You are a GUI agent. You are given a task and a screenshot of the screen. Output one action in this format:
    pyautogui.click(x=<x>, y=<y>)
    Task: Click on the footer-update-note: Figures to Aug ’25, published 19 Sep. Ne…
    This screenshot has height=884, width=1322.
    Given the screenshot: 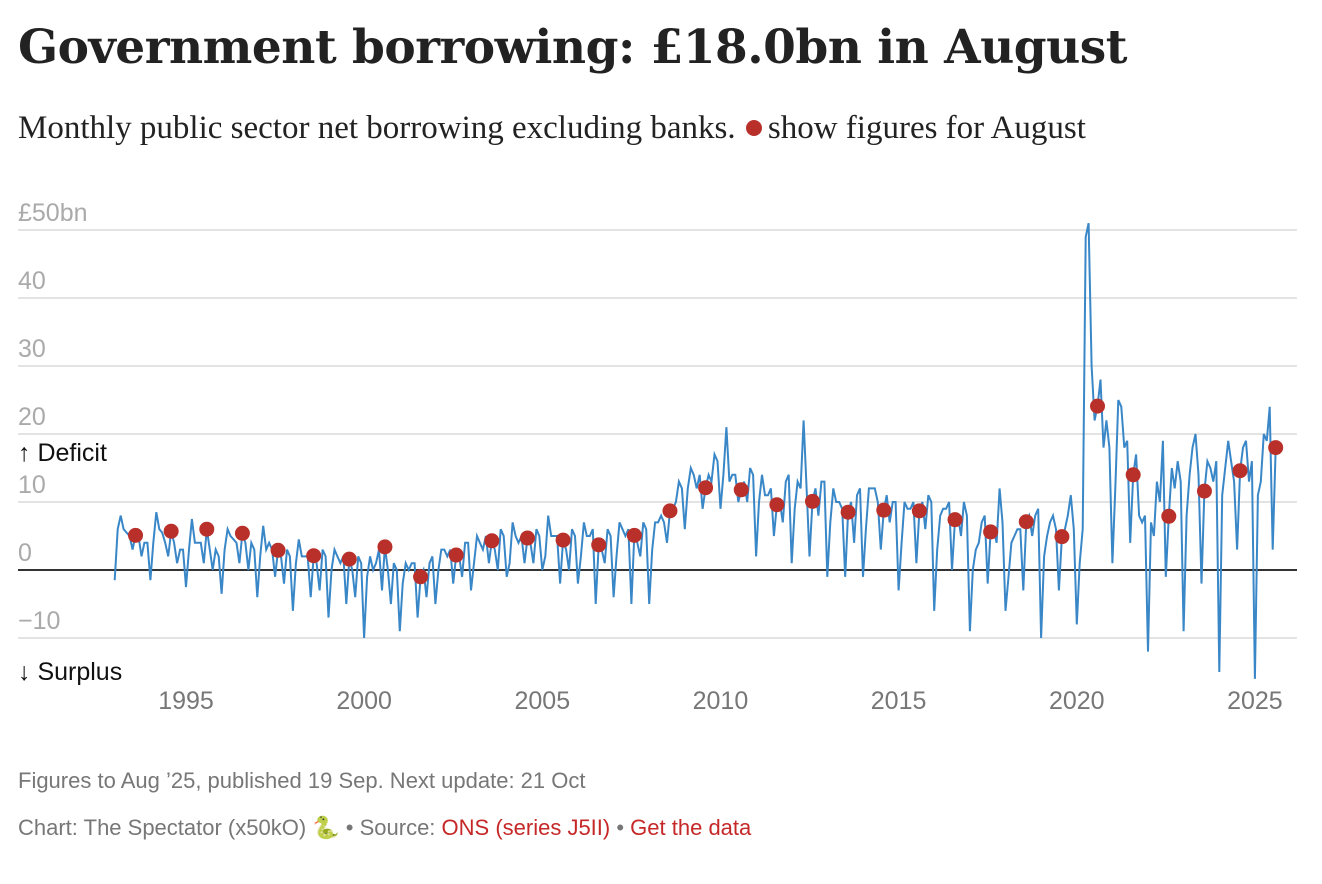 What is the action you would take?
    pyautogui.click(x=302, y=780)
    